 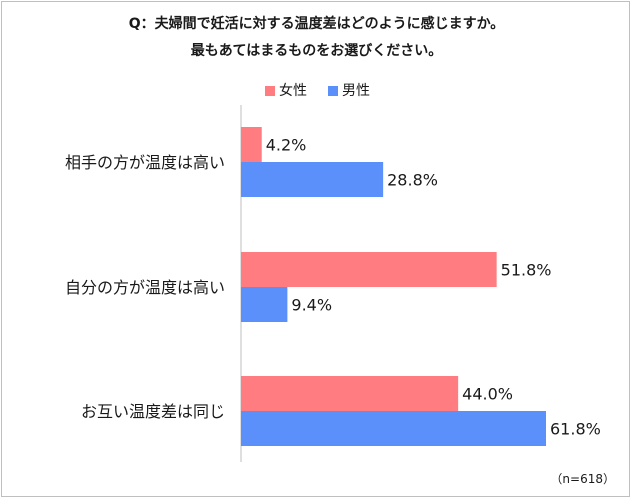 What do you see at coordinates (333, 91) in the screenshot?
I see `legend-swatch-male` at bounding box center [333, 91].